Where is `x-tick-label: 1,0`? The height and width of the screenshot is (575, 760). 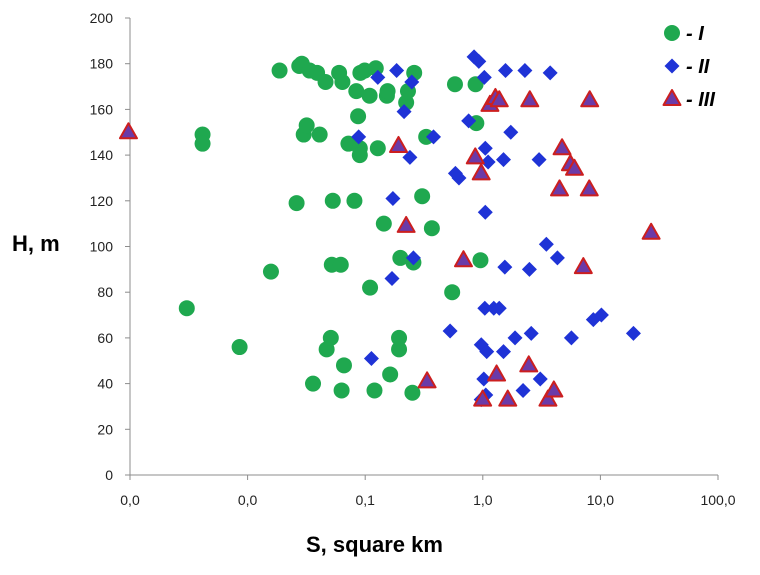 x-tick-label: 1,0 is located at coordinates (483, 500).